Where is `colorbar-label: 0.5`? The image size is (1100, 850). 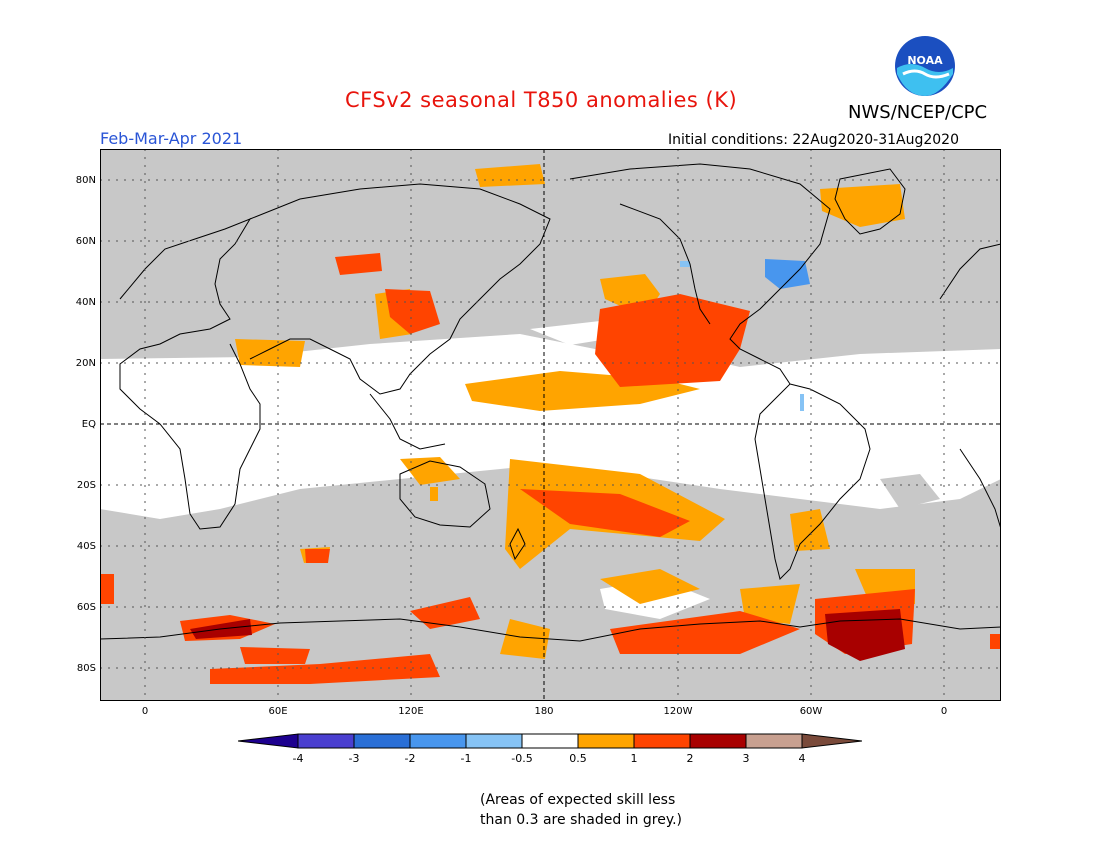 colorbar-label: 0.5 is located at coordinates (578, 758).